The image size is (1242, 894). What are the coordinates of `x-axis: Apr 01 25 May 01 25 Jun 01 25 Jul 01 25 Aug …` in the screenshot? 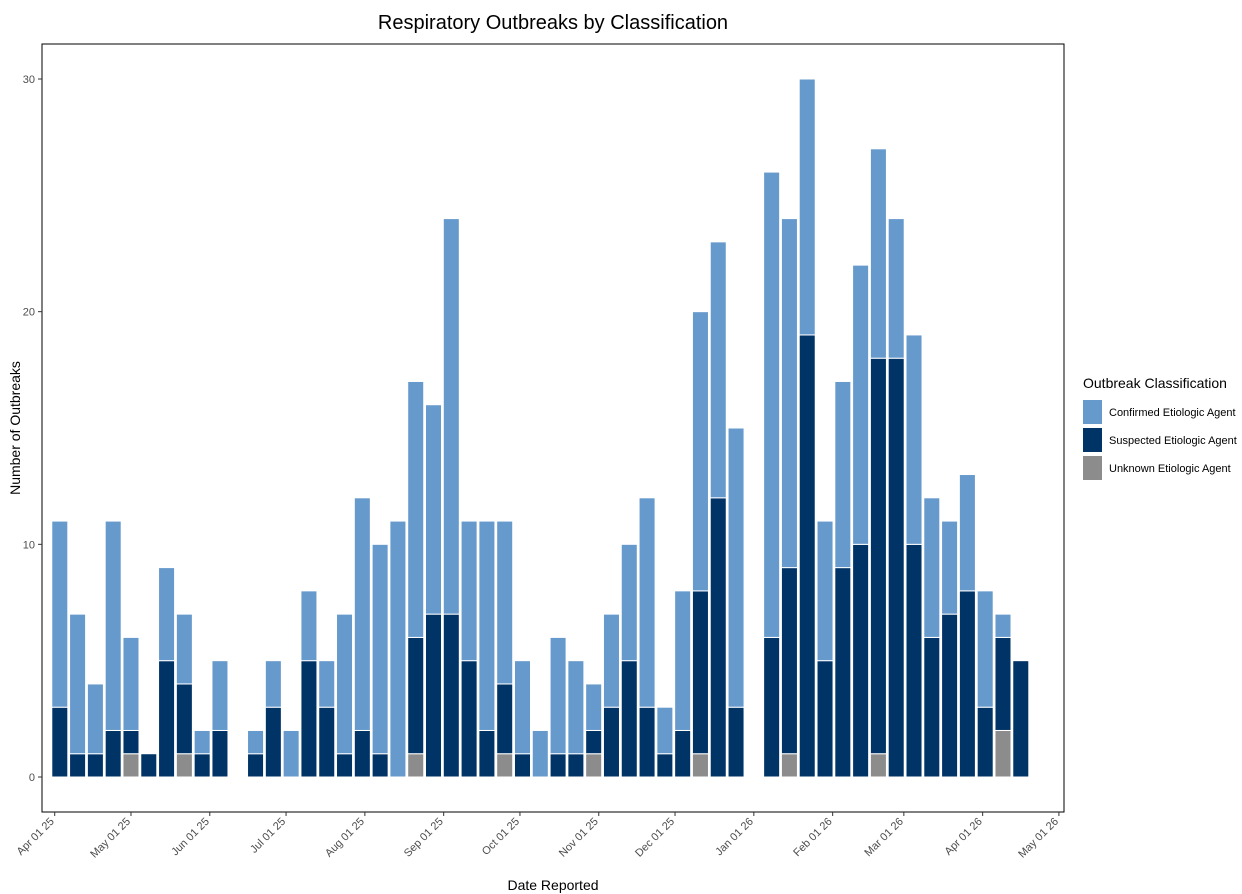 It's located at (538, 836).